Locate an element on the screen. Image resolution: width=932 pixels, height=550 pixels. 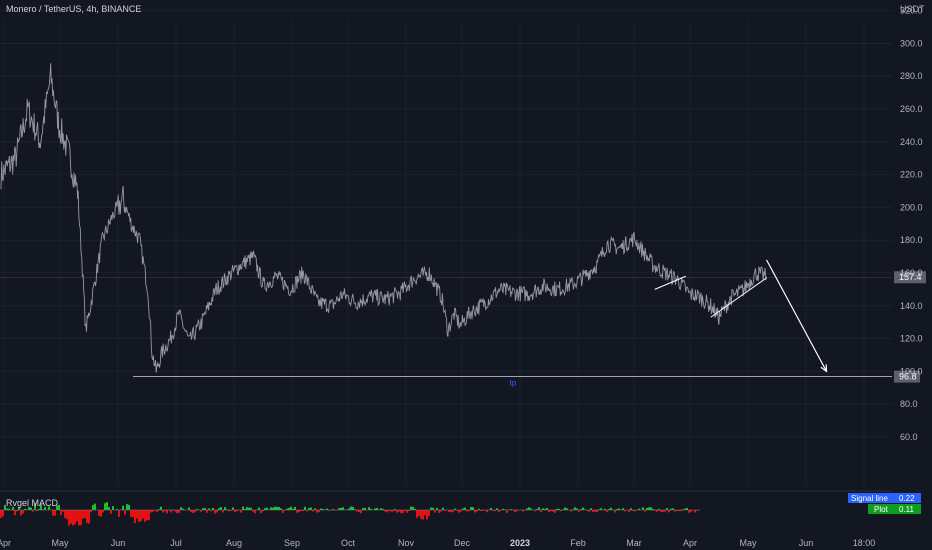
x-tick-label: Dec is located at coordinates (462, 543).